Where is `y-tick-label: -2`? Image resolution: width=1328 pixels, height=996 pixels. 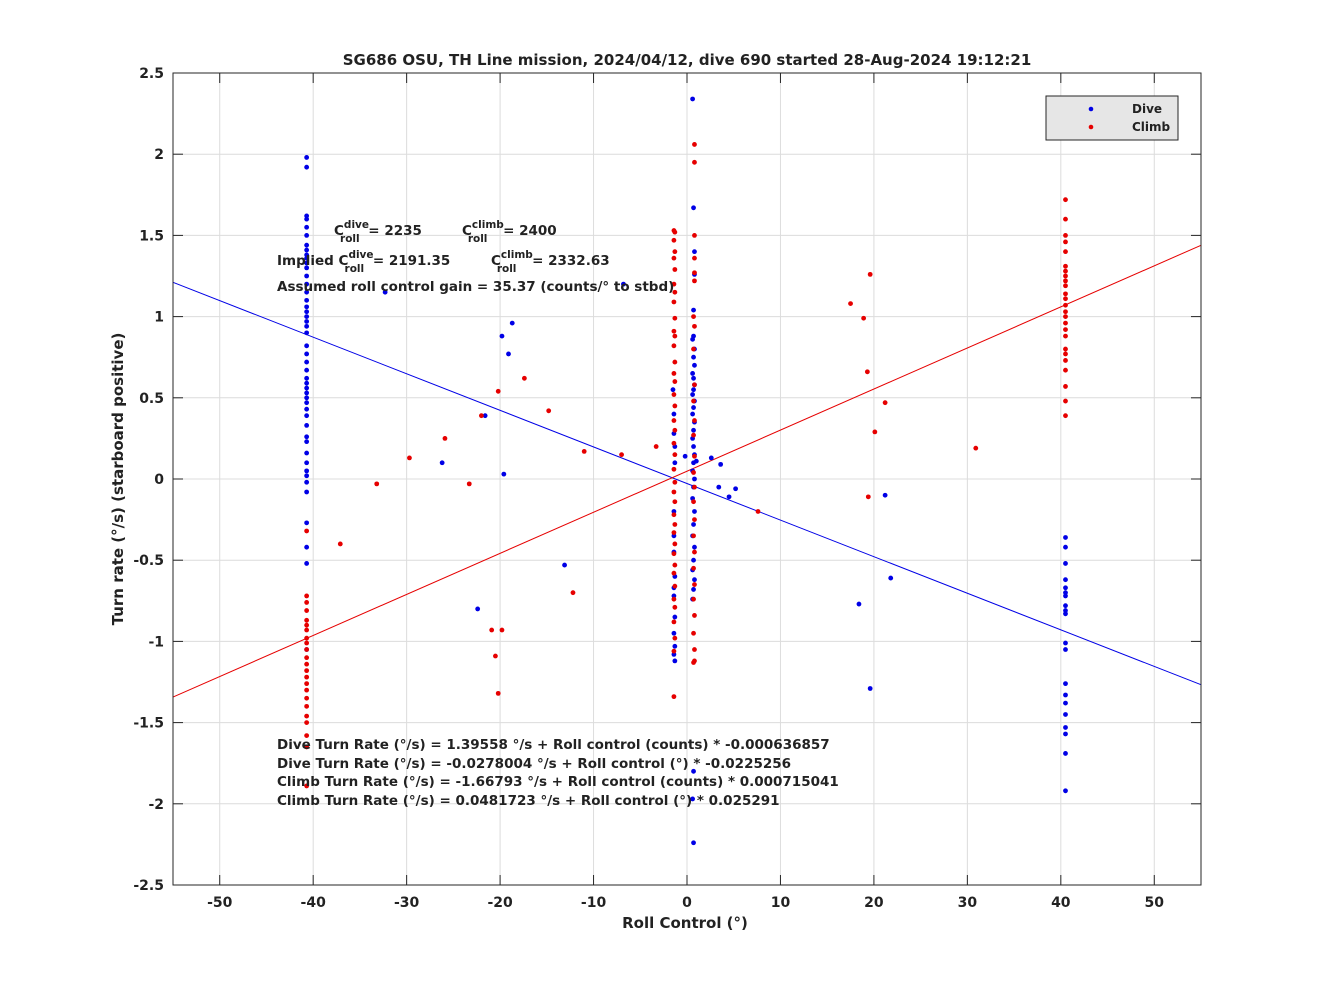
y-tick-label: -2 is located at coordinates (156, 805).